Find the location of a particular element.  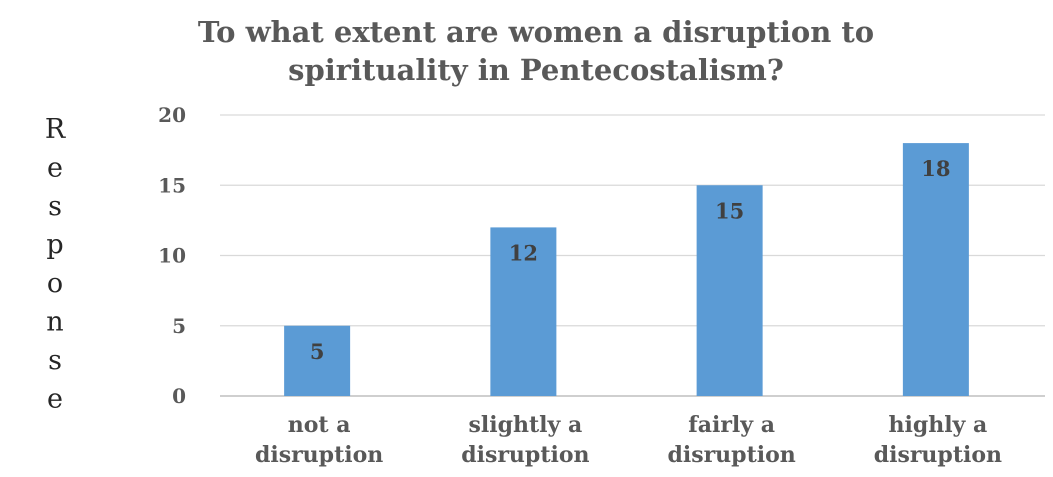

y-axis-ticks: 0 5 10 15 20 is located at coordinates (172, 255).